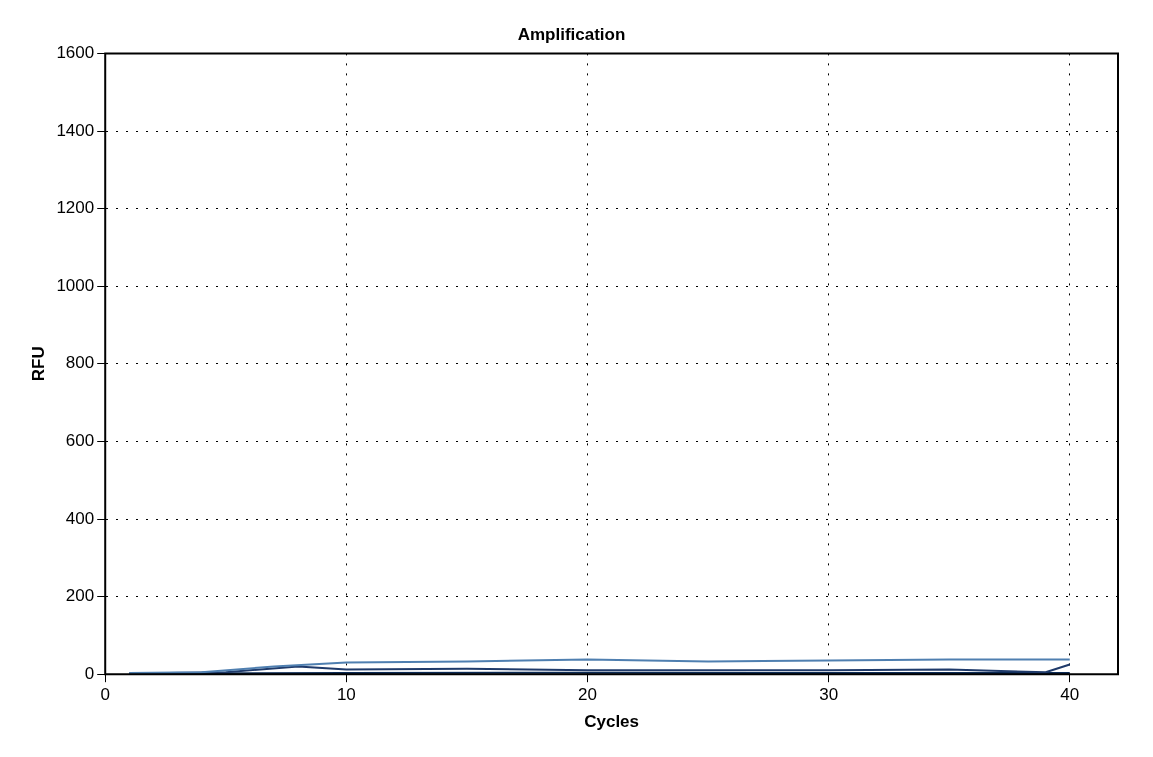 This screenshot has height=757, width=1153. Describe the element at coordinates (587, 695) in the screenshot. I see `x-tick-label: 20` at that location.